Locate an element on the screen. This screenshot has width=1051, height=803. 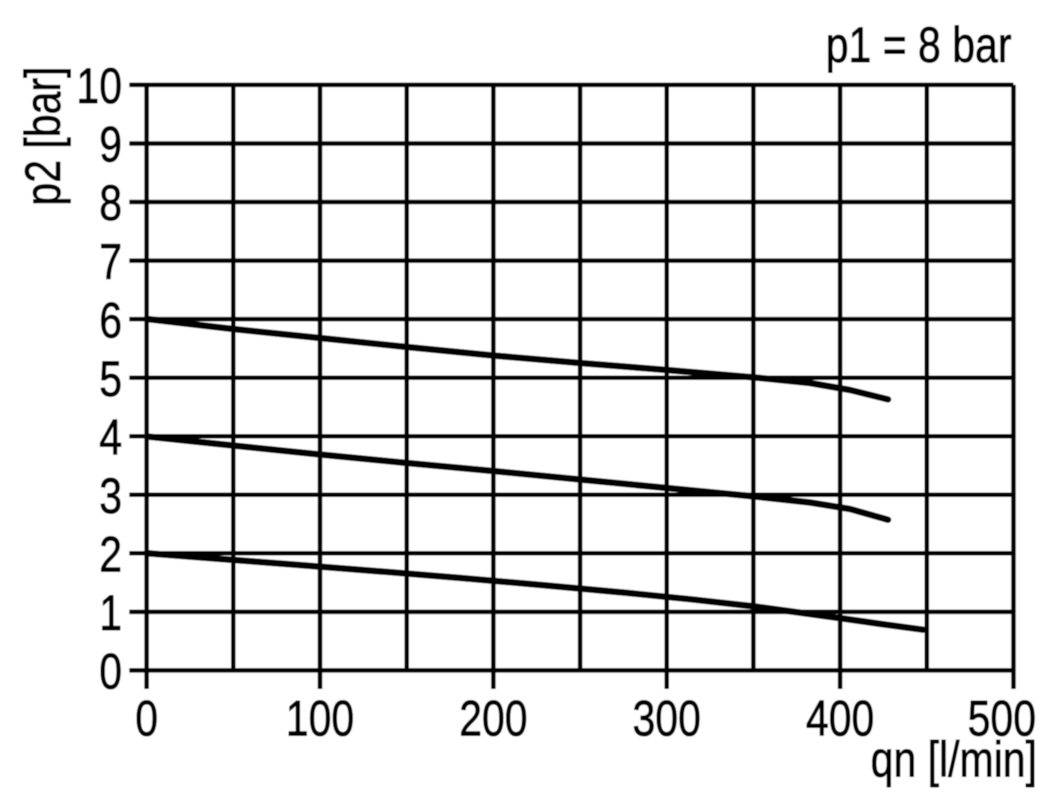
svg-text: 500 is located at coordinates (1002, 719).